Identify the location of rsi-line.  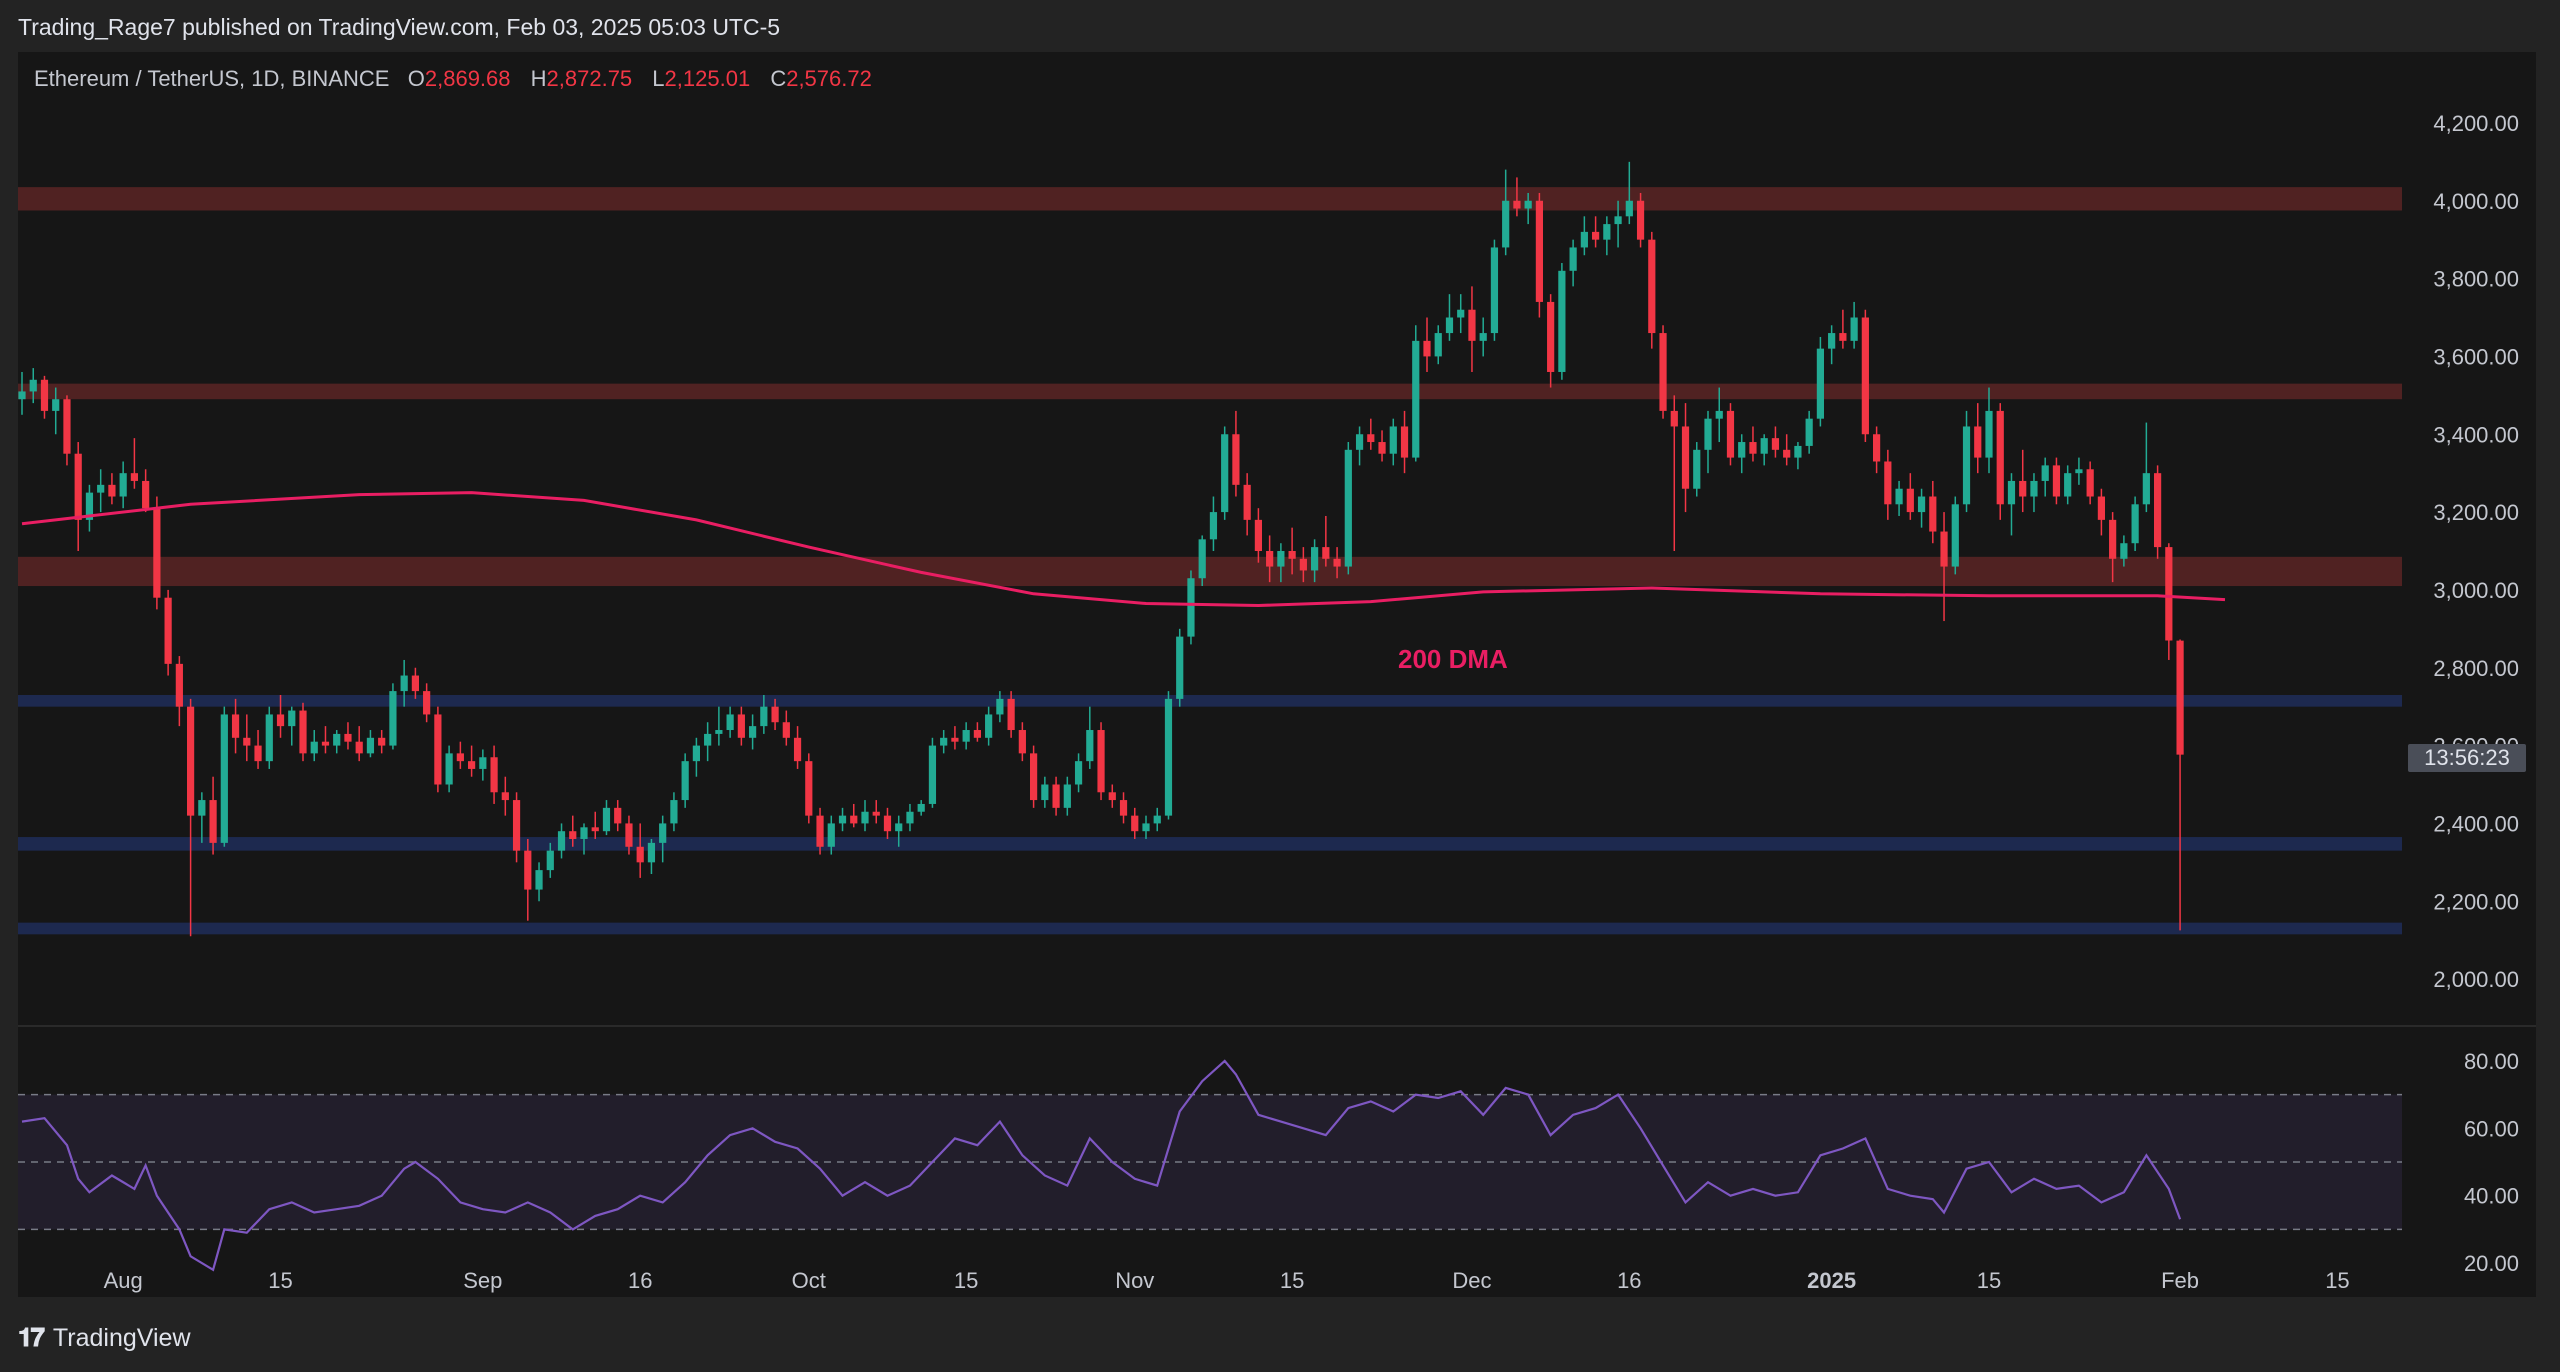
(1101, 1165).